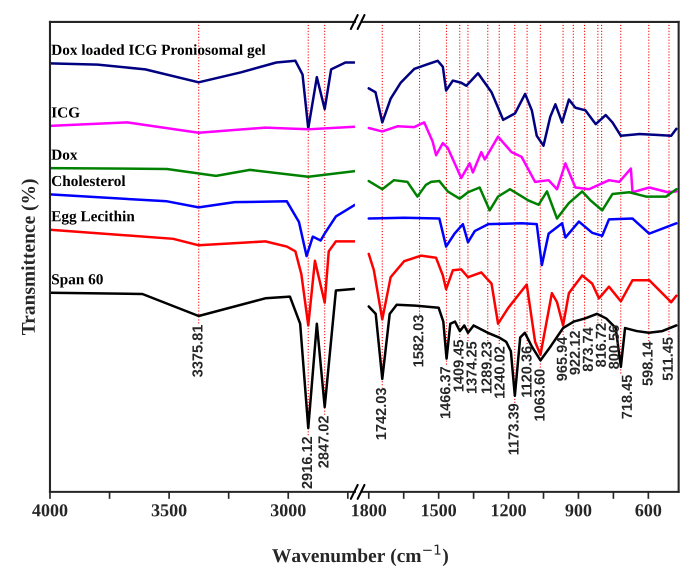 This screenshot has height=578, width=680. What do you see at coordinates (613, 347) in the screenshot?
I see `ref-line-label: 800.56` at bounding box center [613, 347].